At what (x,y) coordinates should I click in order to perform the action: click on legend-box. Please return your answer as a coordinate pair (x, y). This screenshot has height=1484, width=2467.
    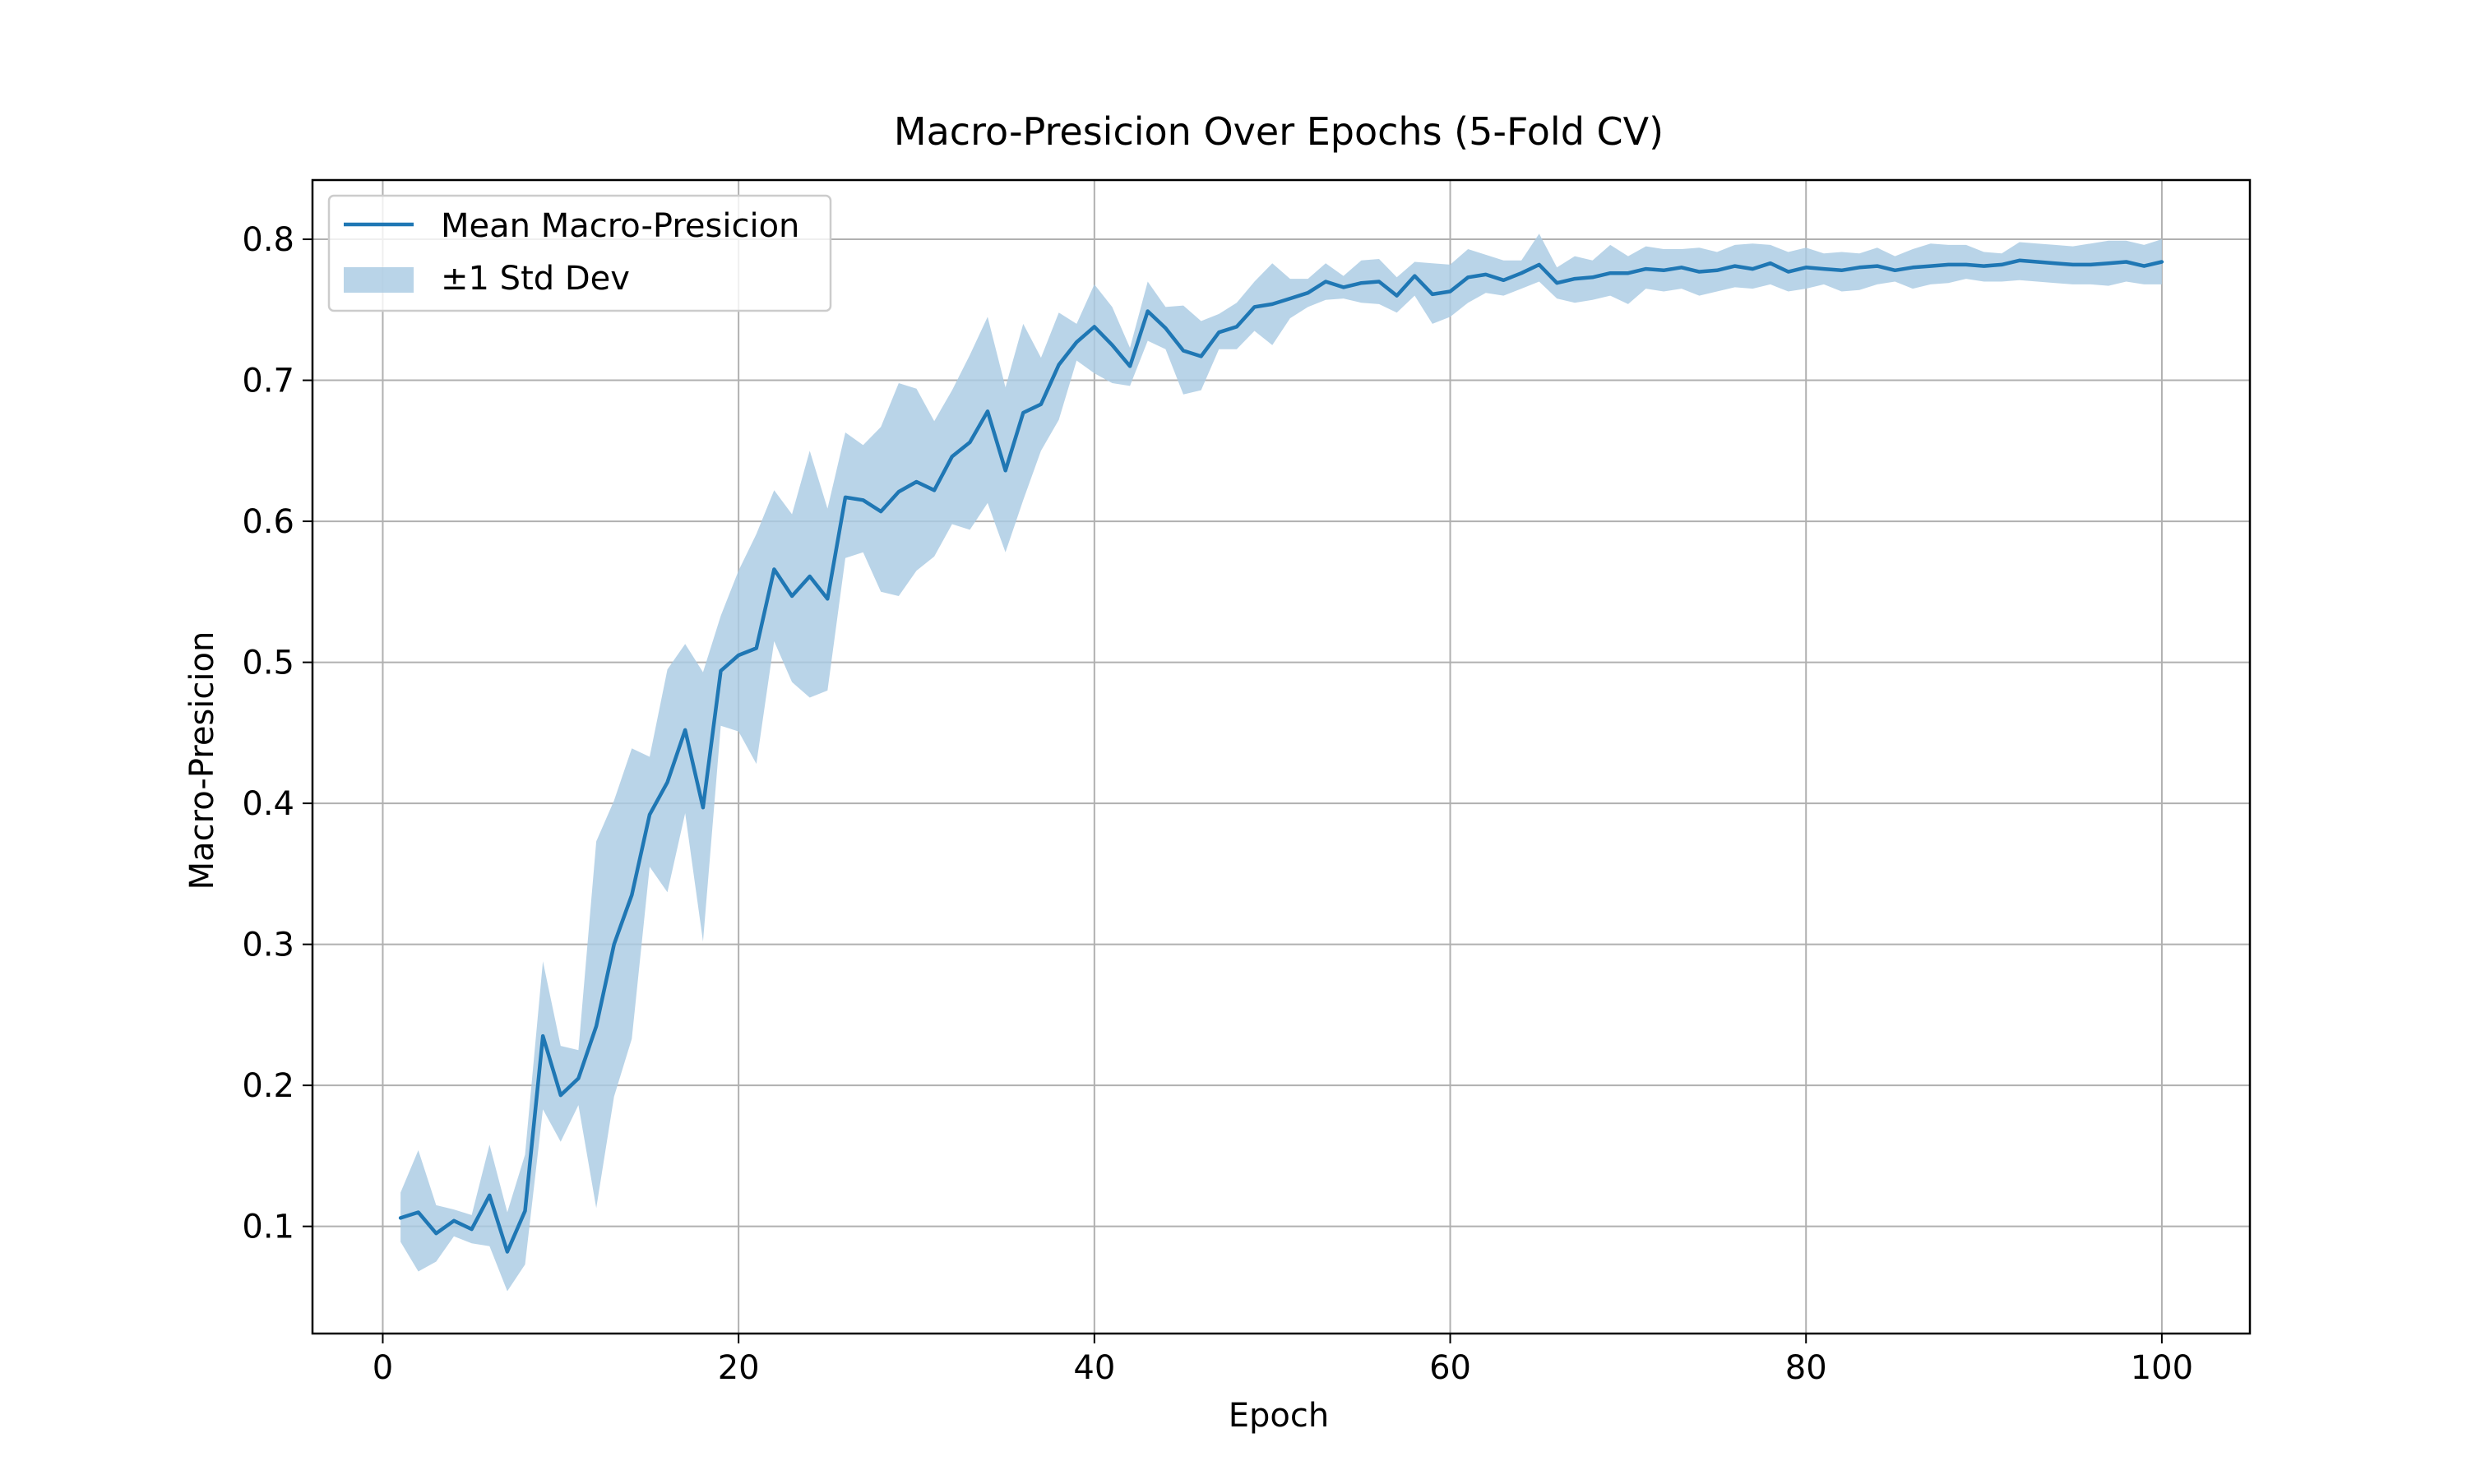
    Looking at the image, I should click on (579, 253).